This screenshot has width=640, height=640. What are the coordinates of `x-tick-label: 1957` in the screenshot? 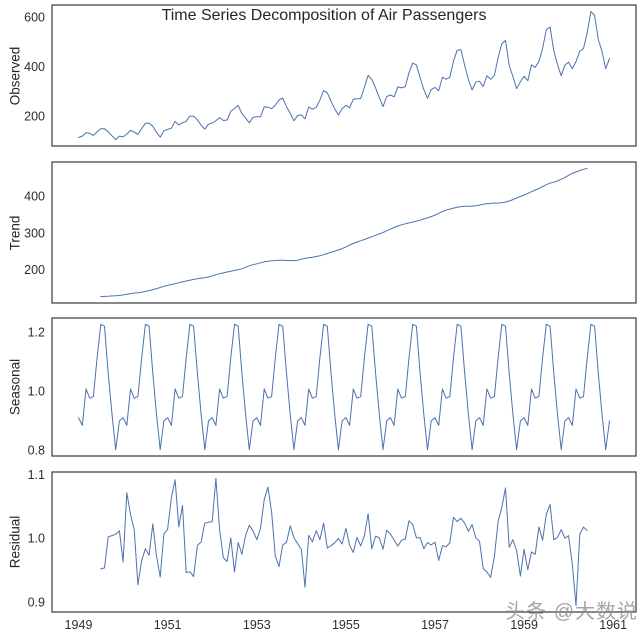 It's located at (435, 625).